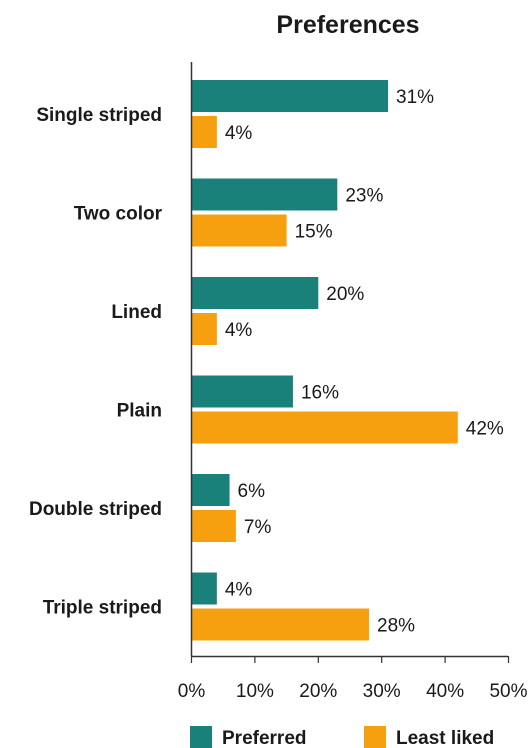 The height and width of the screenshot is (748, 530). Describe the element at coordinates (364, 196) in the screenshot. I see `data-label-preferred-two-color: 23%` at that location.